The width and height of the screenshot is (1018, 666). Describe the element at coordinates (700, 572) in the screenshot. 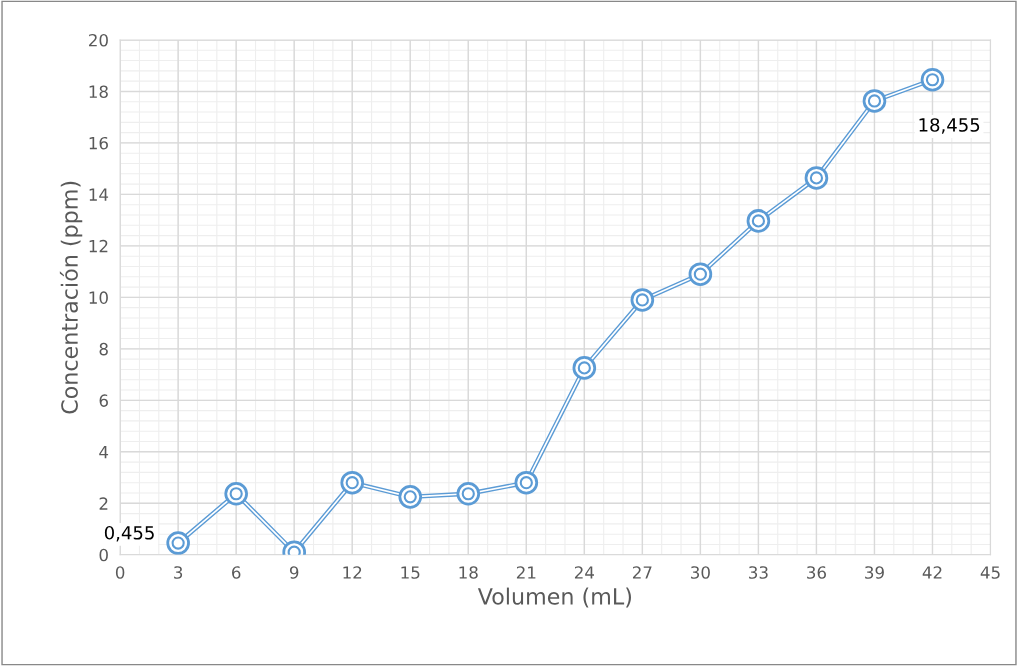

I see `x-tick-label: 30` at that location.